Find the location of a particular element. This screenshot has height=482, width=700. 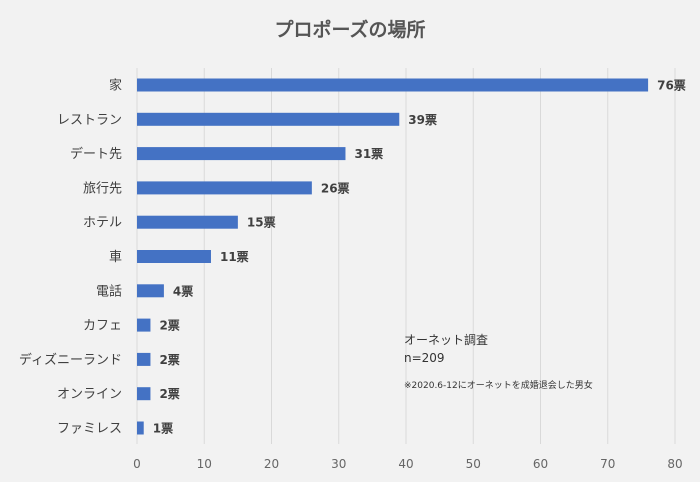

category-label: 車 is located at coordinates (115, 257).